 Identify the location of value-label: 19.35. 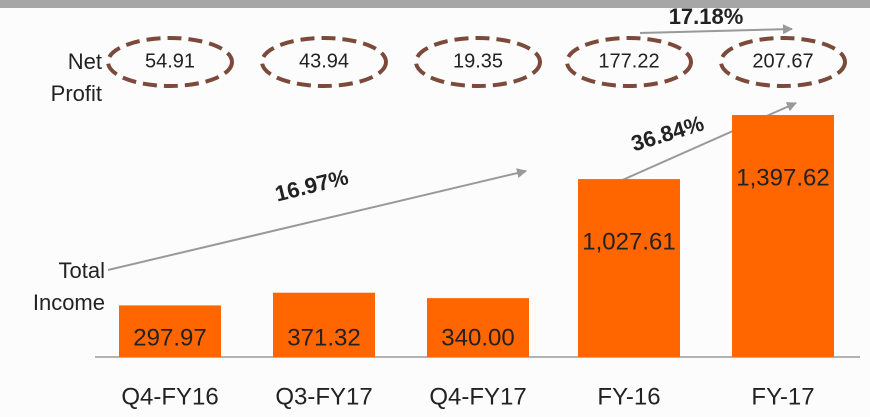
(478, 61).